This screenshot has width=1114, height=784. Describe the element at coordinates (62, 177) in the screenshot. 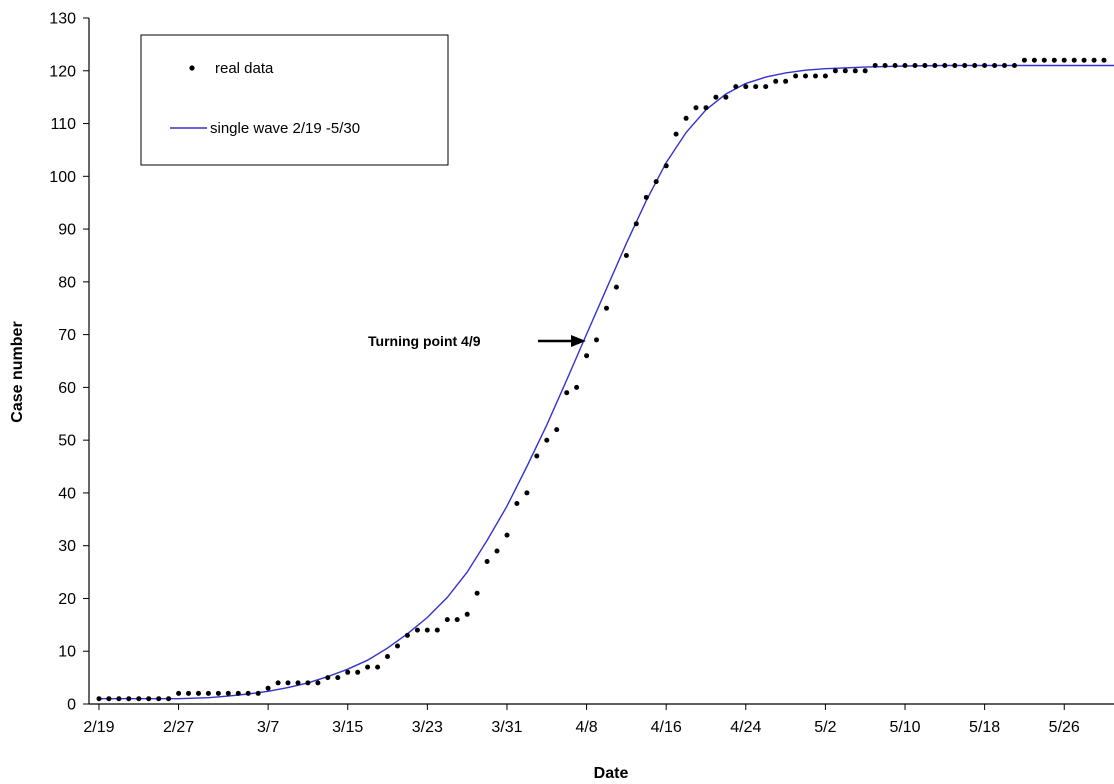

I see `y-tick-label: 100` at that location.